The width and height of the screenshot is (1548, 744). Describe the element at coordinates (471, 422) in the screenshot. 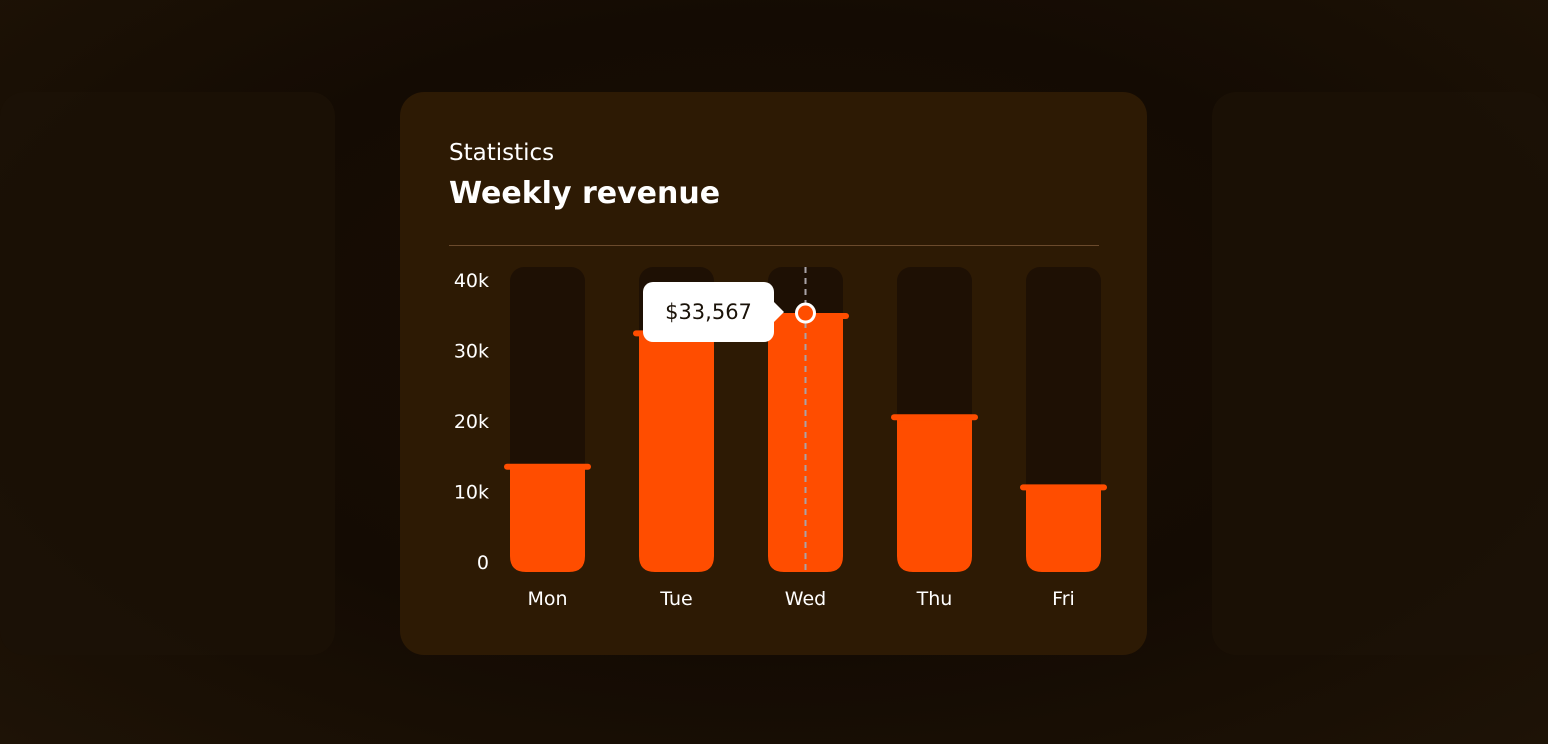

I see `y-tick-label: 20k` at that location.